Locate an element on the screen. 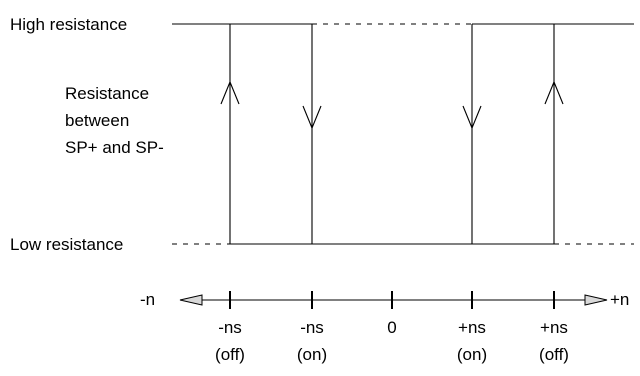 This screenshot has height=376, width=640. axis-right-end-label: +n is located at coordinates (619, 299).